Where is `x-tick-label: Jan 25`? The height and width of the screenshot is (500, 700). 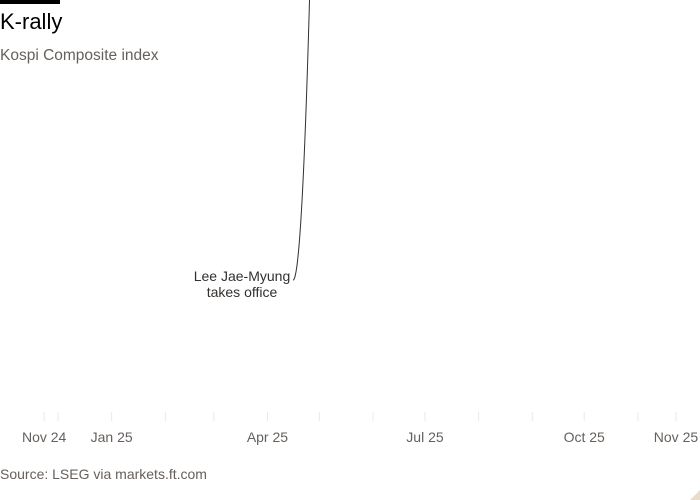
x-tick-label: Jan 25 is located at coordinates (112, 437).